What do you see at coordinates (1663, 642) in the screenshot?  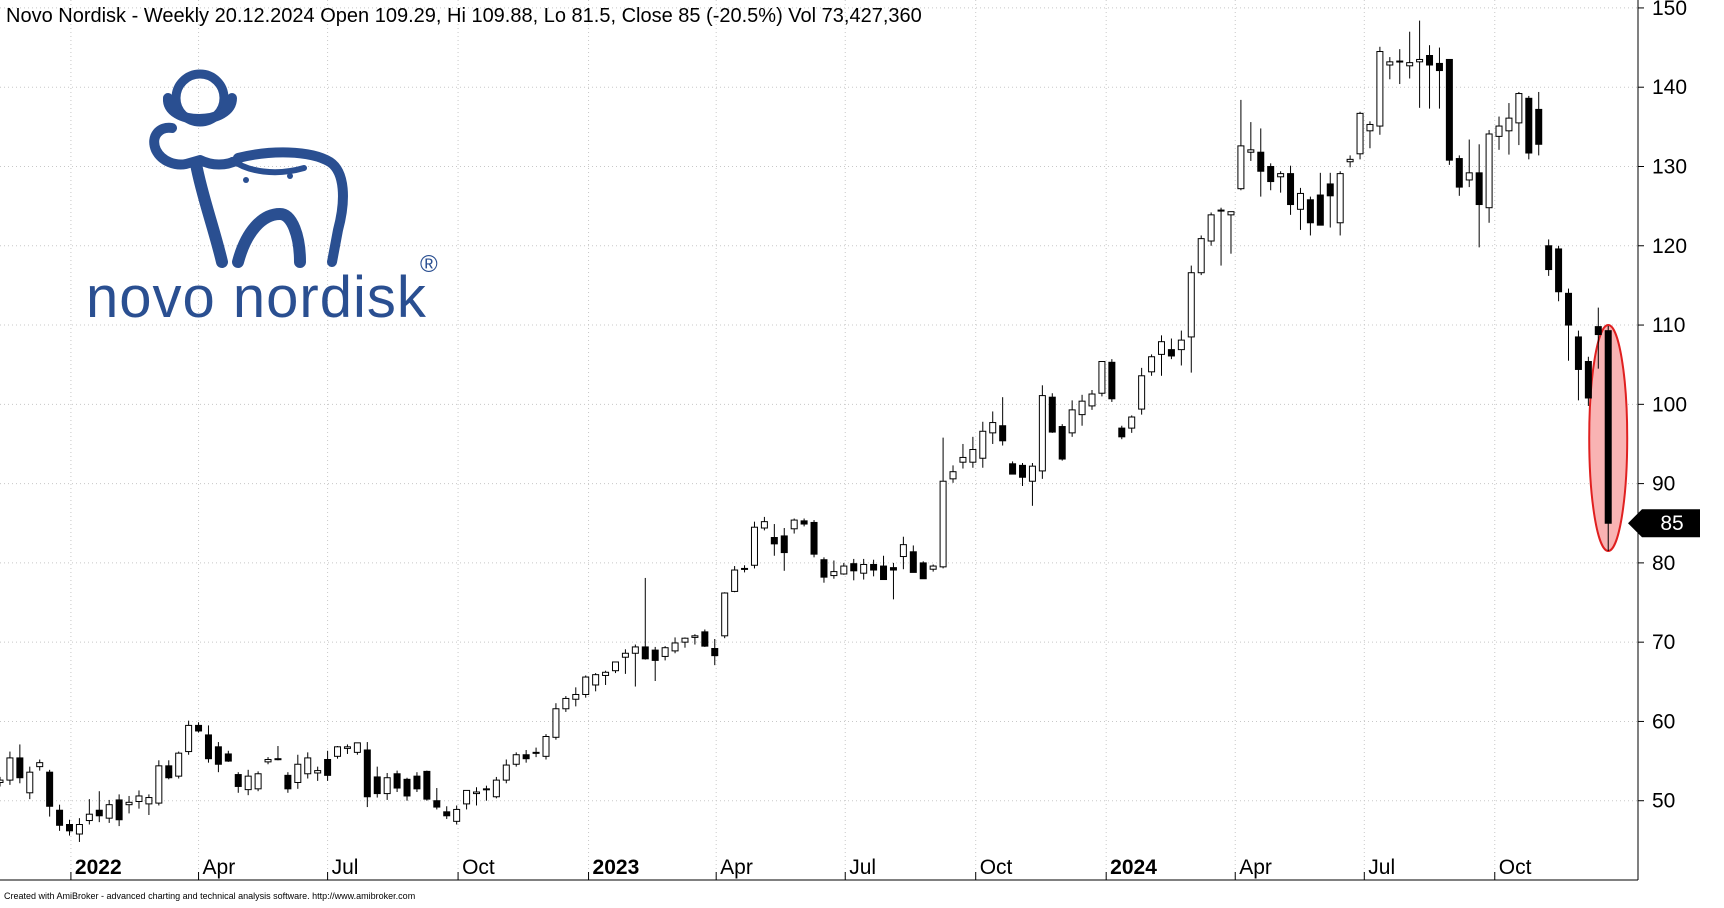 I see `y-tick-label: 70` at bounding box center [1663, 642].